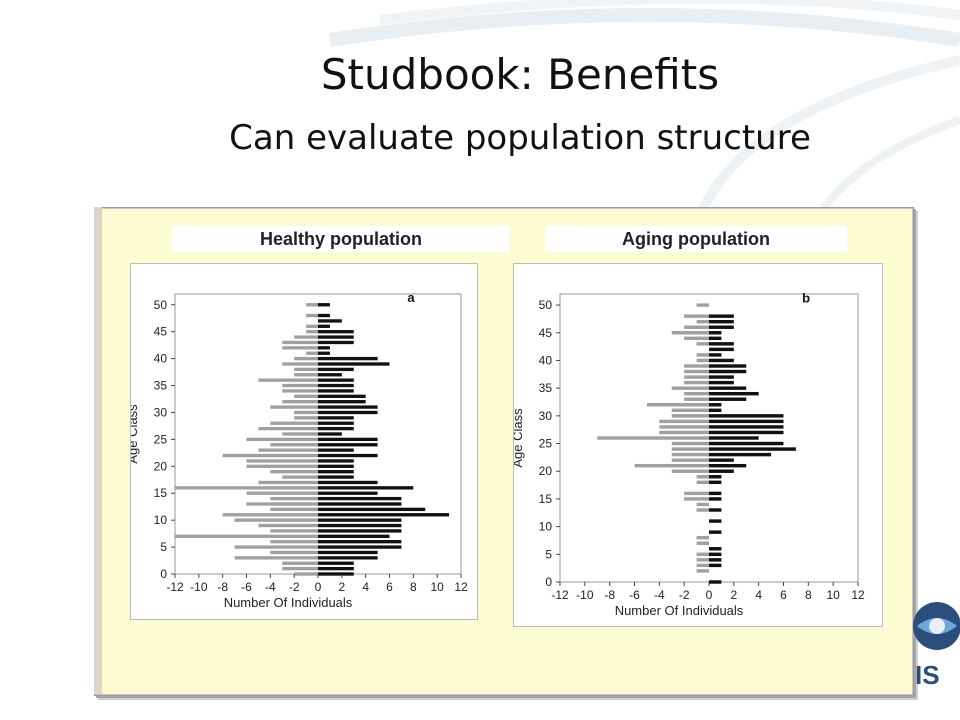 This screenshot has width=960, height=720. What do you see at coordinates (806, 297) in the screenshot?
I see `panel-letter: b` at bounding box center [806, 297].